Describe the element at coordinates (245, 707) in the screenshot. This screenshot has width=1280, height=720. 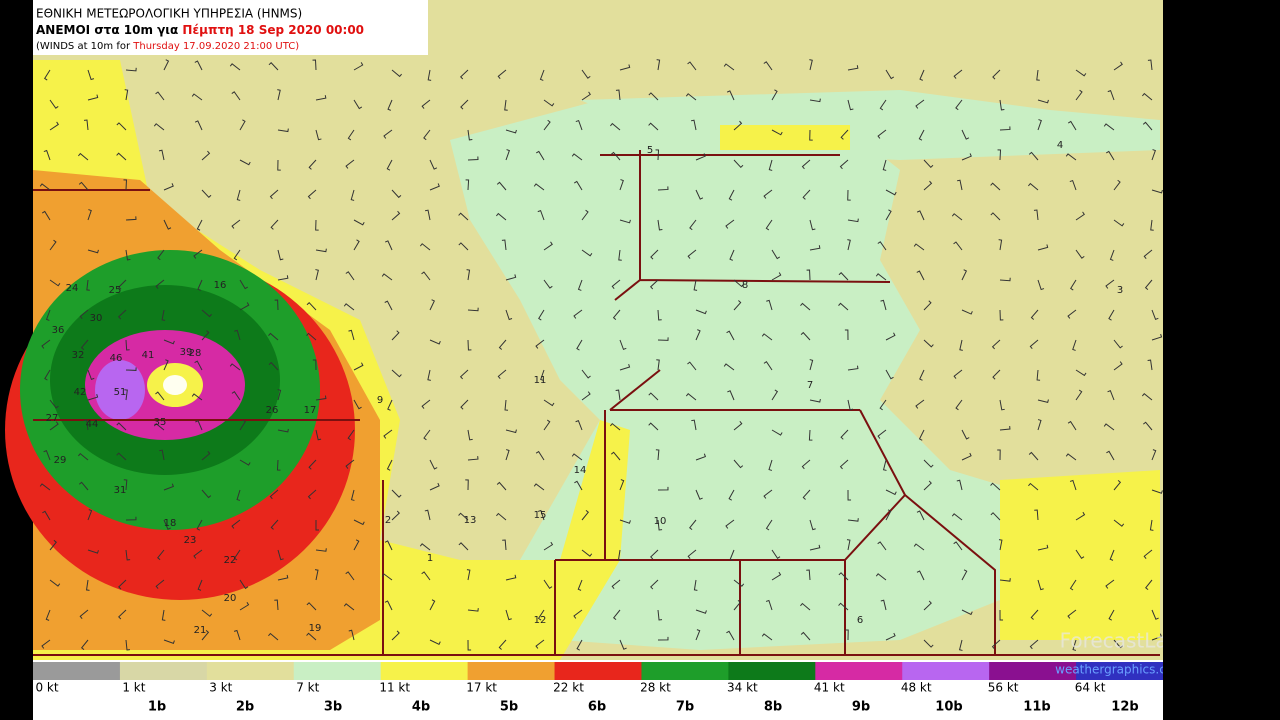
I see `beaufort-label: 2b` at that location.